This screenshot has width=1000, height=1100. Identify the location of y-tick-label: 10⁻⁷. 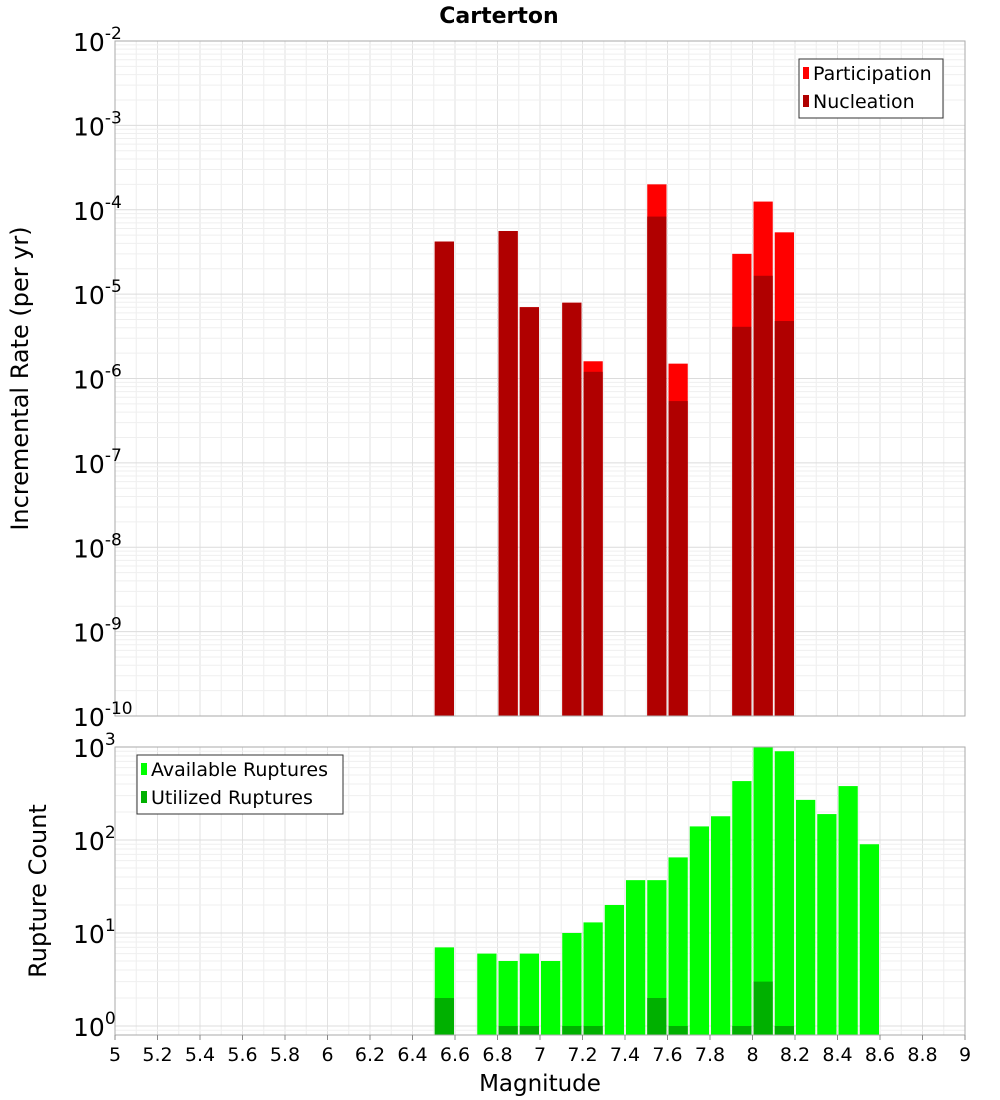
(97, 462).